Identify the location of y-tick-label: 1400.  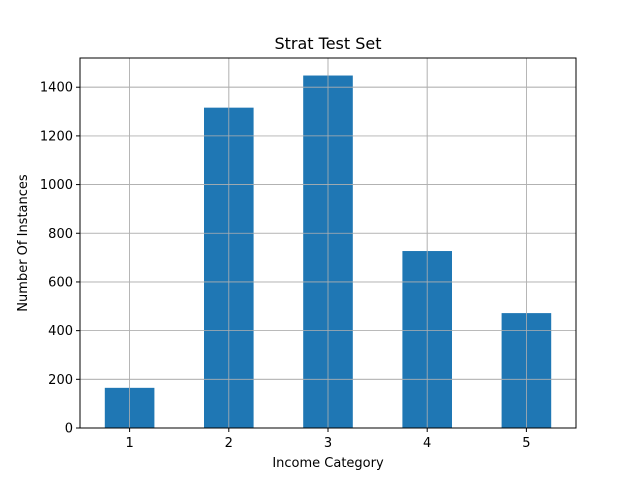
(56, 88).